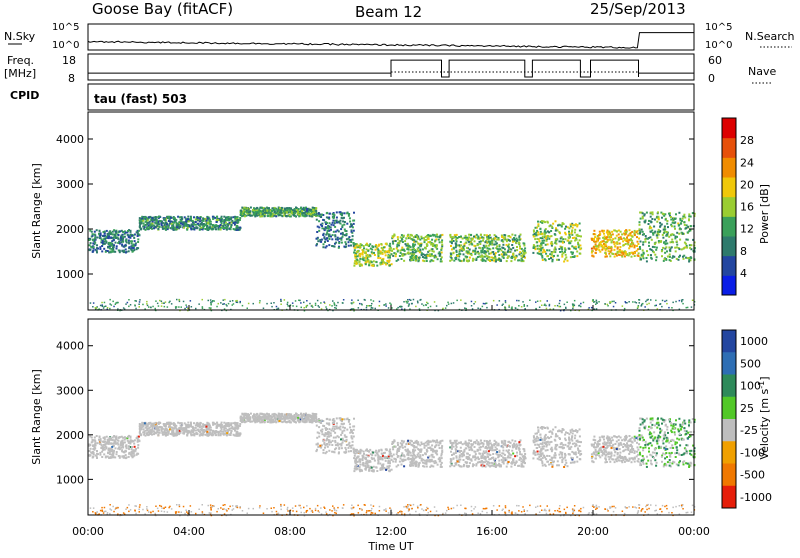 This screenshot has width=800, height=558. I want to click on noise-right-label: N.Search, so click(770, 36).